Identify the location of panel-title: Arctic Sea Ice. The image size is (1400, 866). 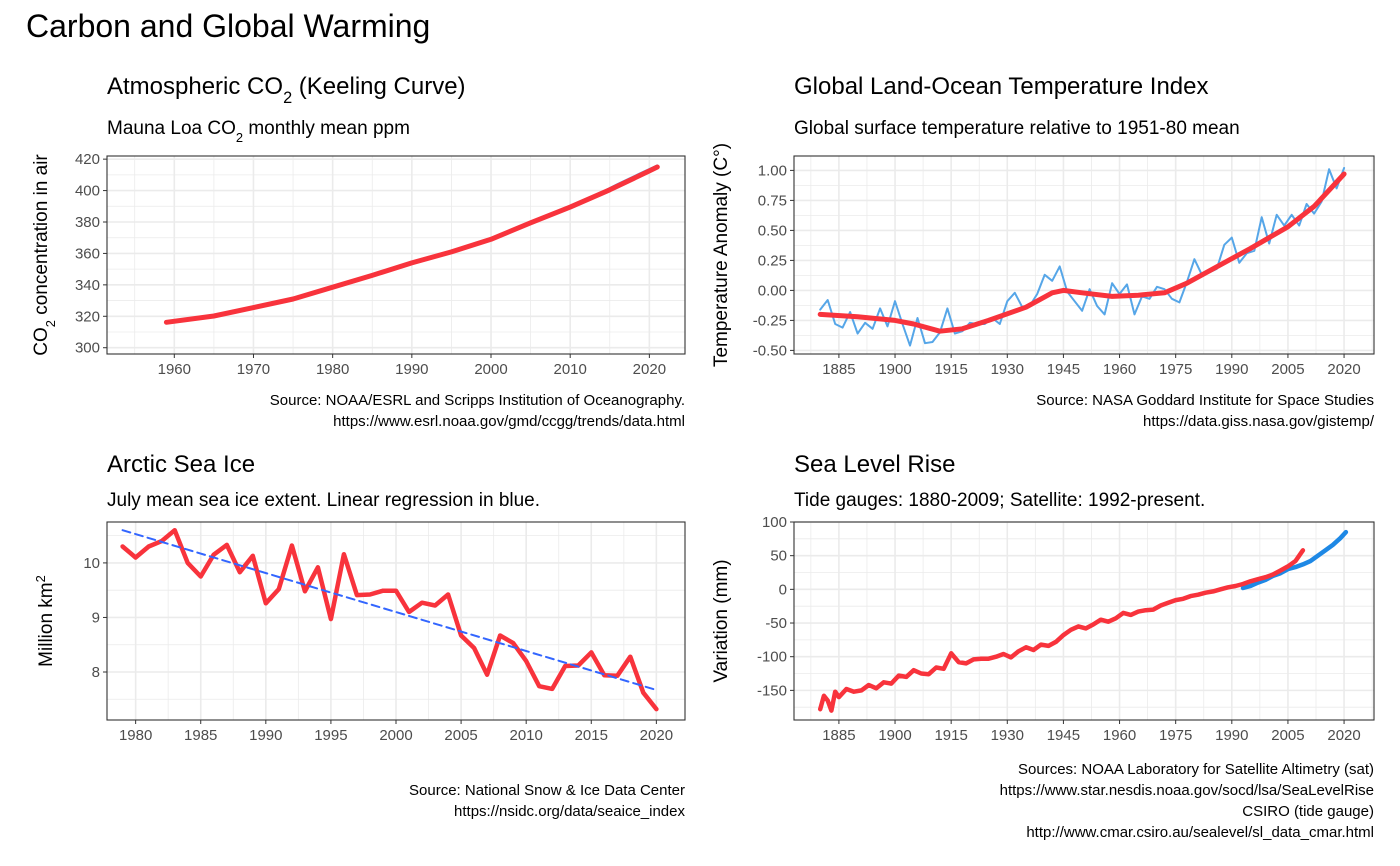
(181, 464).